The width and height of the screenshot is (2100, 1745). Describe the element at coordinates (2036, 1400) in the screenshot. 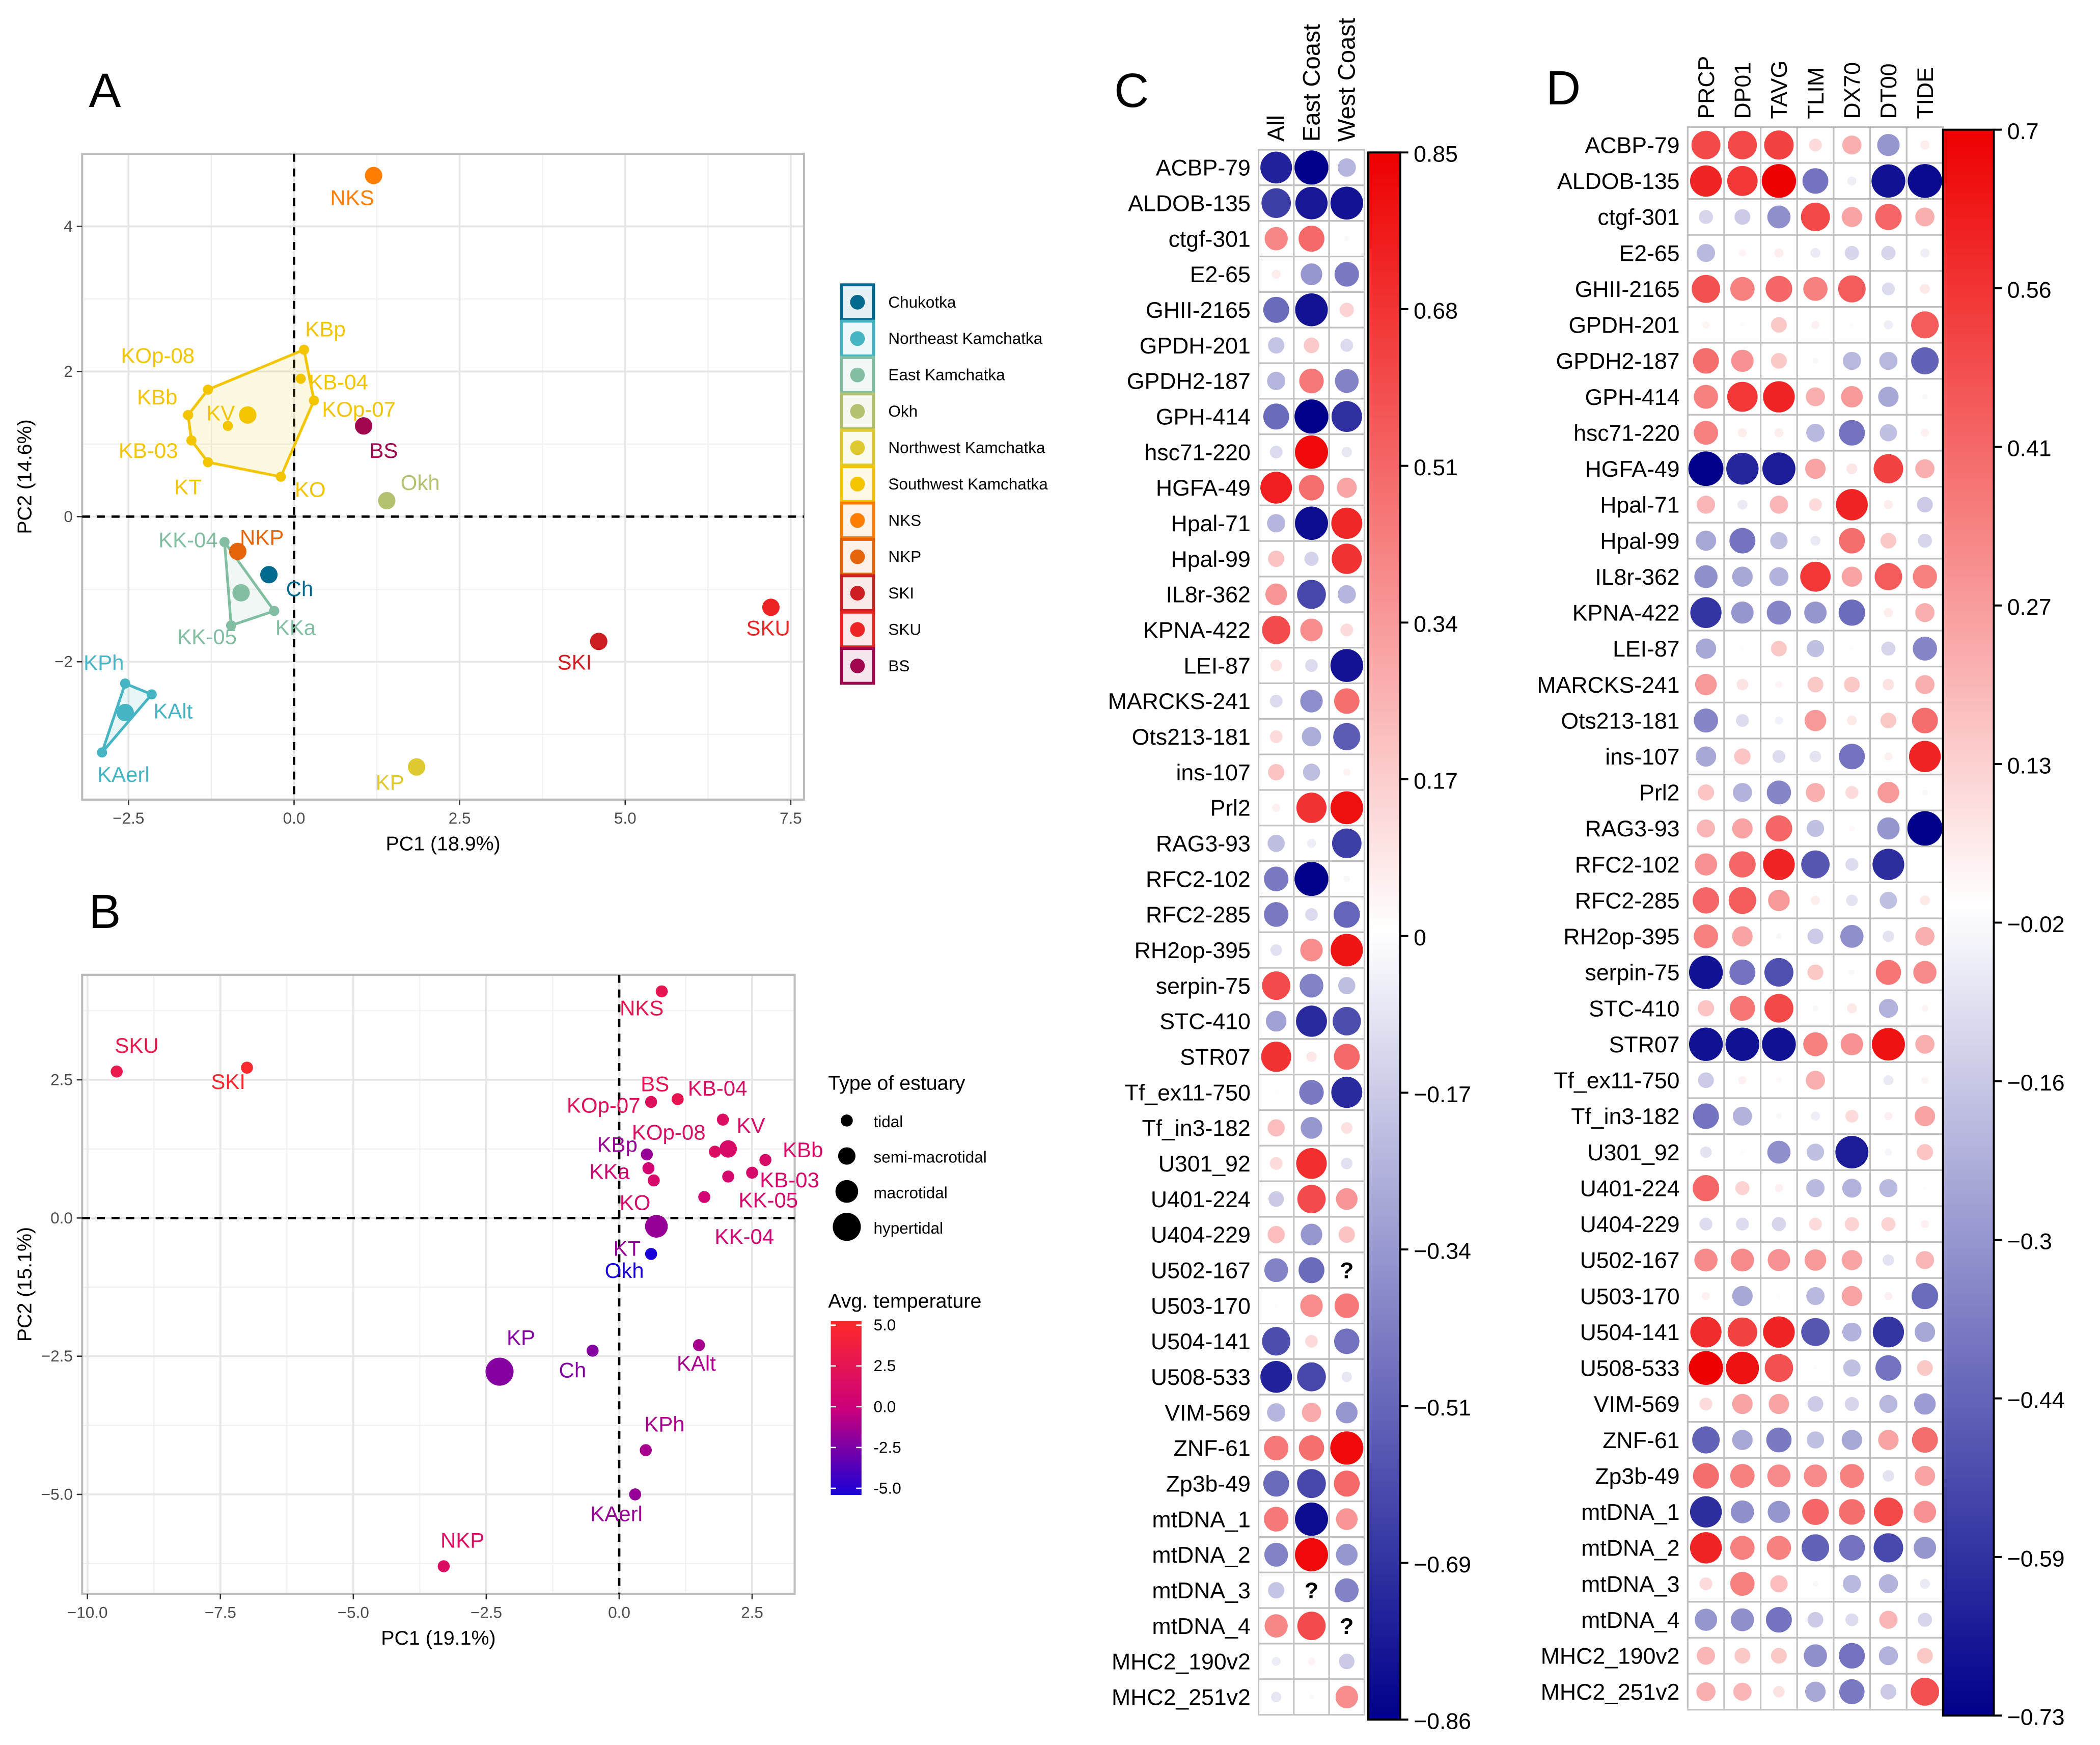

I see `colorbar-label: −0.44` at that location.